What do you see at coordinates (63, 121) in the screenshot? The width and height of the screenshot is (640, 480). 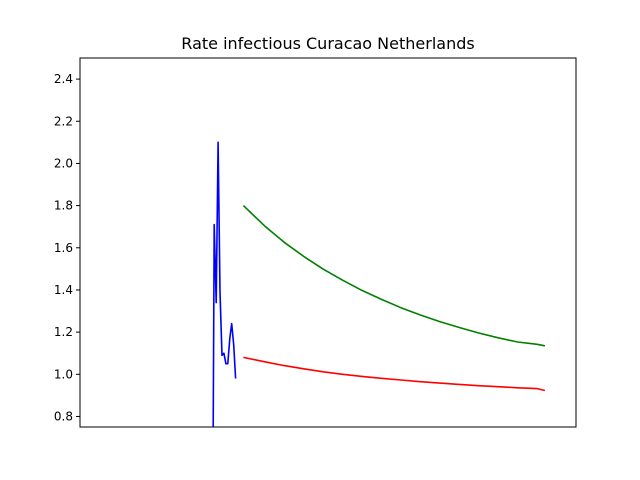 I see `y-tick-label: 2.2` at bounding box center [63, 121].